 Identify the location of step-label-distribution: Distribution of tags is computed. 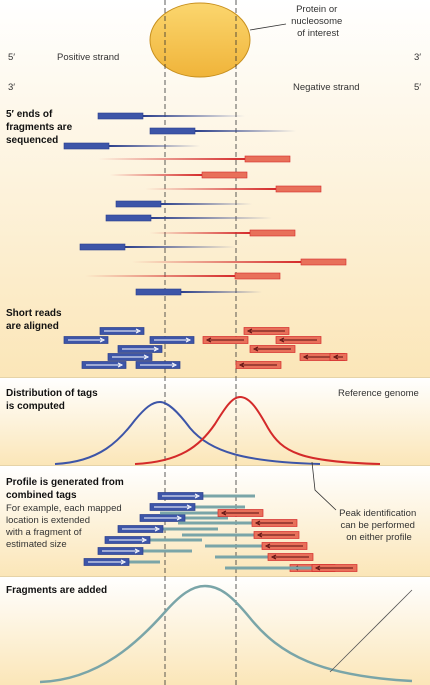
(53, 400).